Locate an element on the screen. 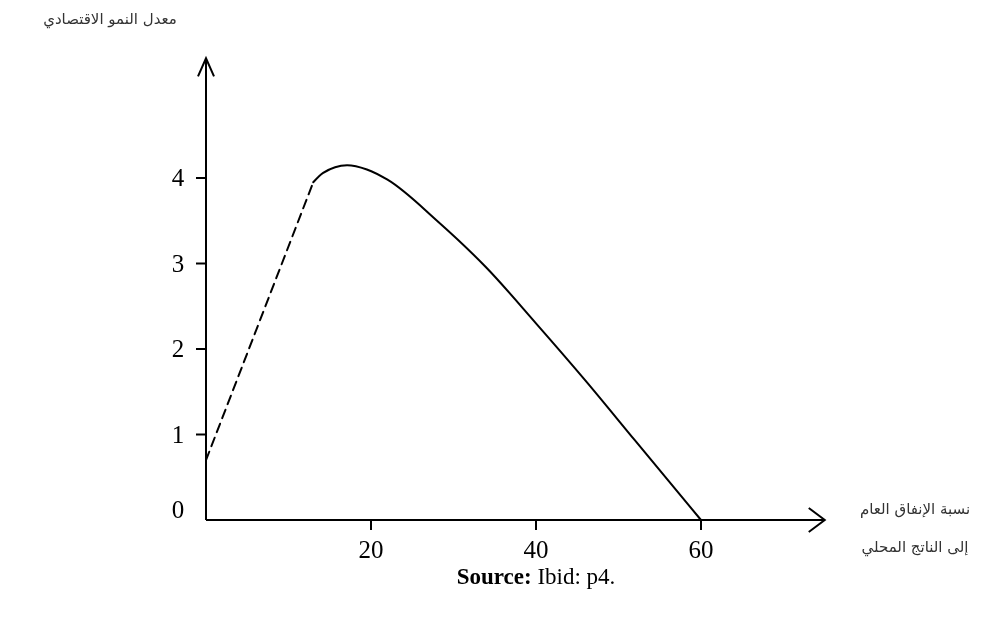 Image resolution: width=1004 pixels, height=621 pixels. x-tick-label: 20 is located at coordinates (371, 549).